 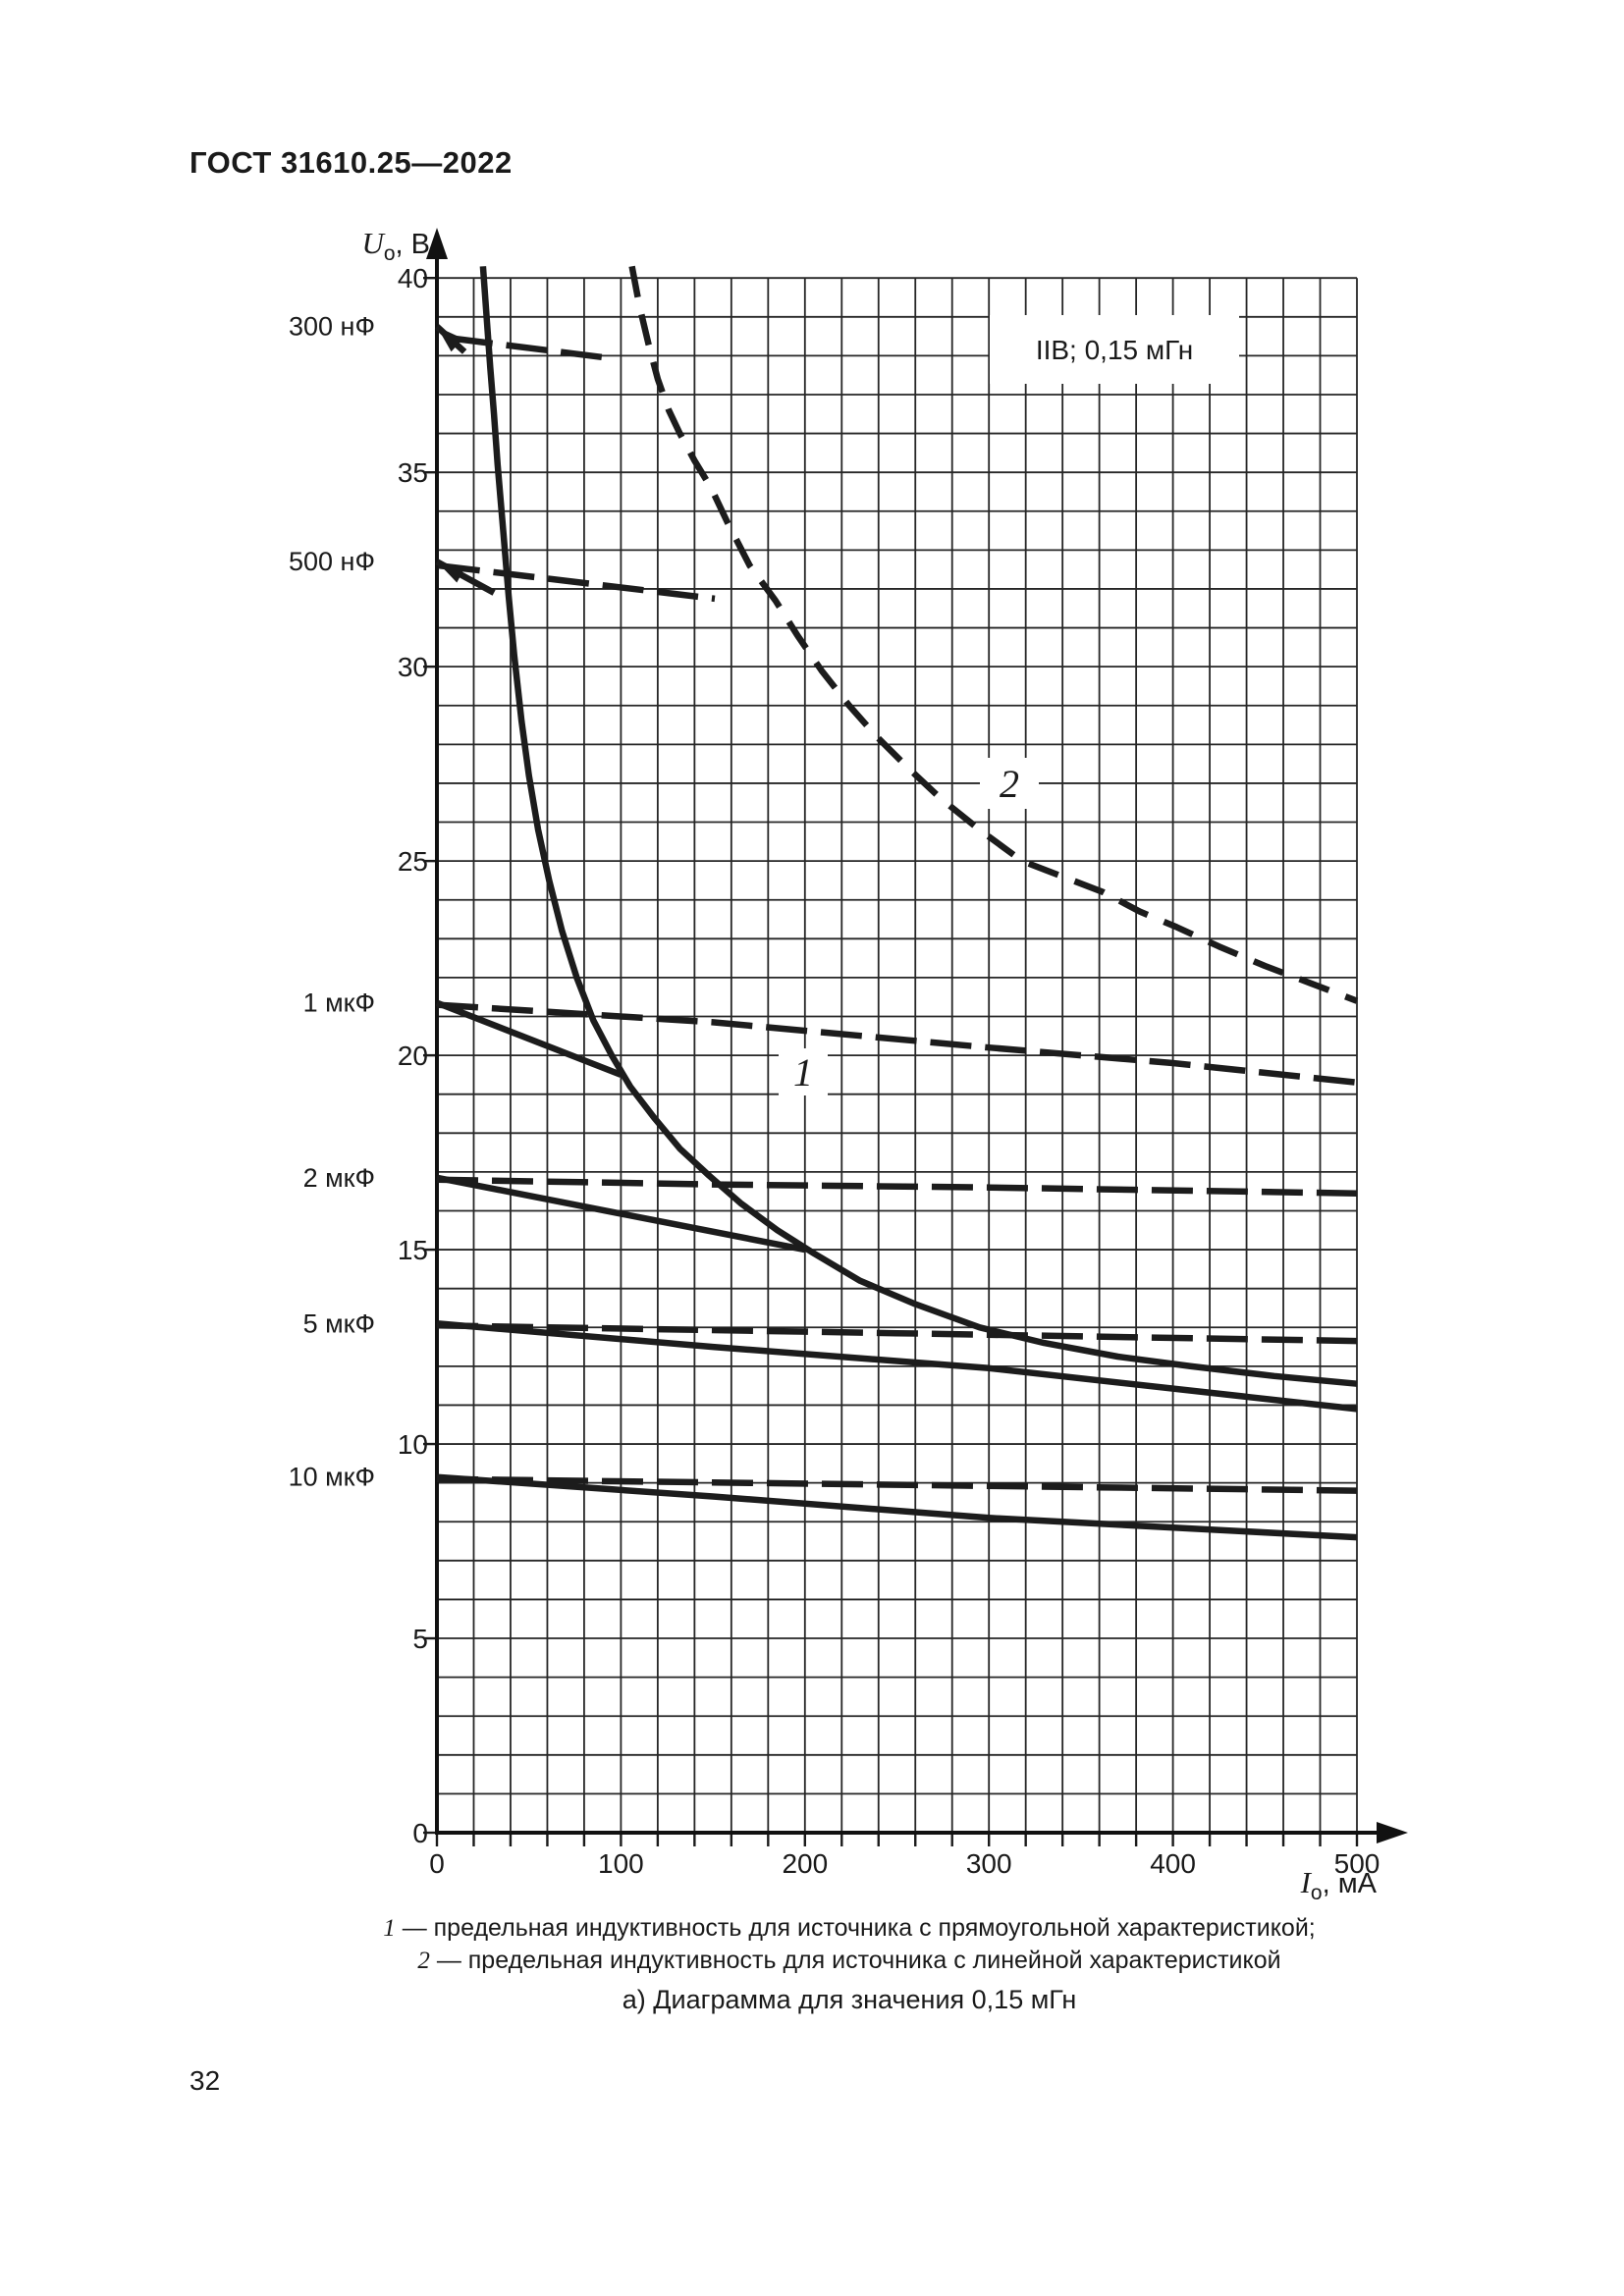 I want to click on curve-c1uF-dashed, so click(x=897, y=1044).